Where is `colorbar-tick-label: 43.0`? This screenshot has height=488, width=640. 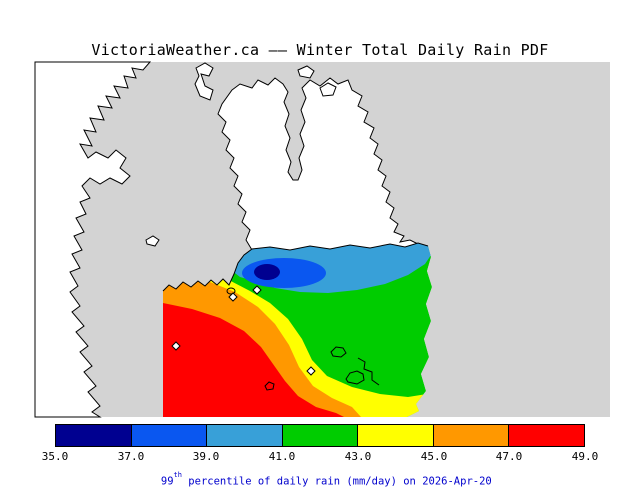 colorbar-tick-label: 43.0 is located at coordinates (358, 456).